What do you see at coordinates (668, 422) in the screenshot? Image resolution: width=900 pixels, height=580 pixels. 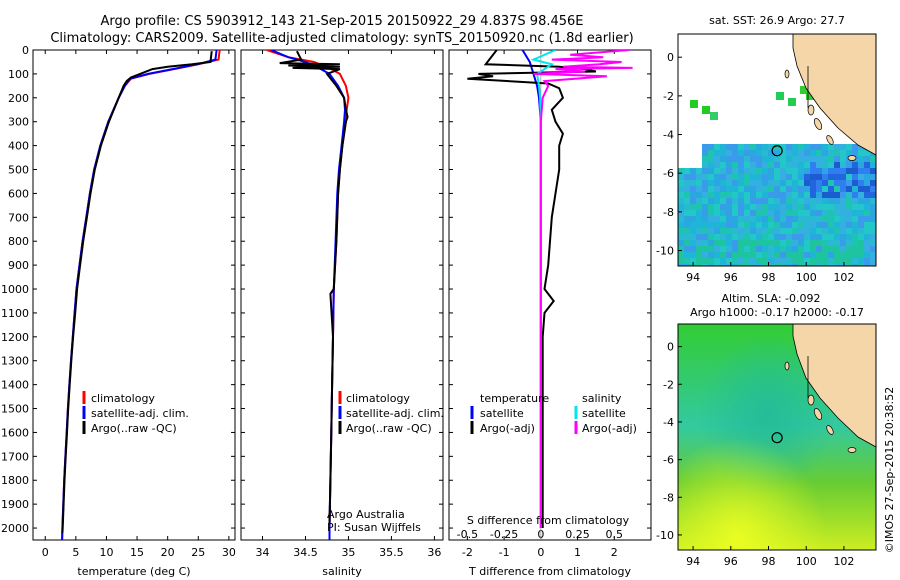 I see `map-y-tick-label: -4` at bounding box center [668, 422].